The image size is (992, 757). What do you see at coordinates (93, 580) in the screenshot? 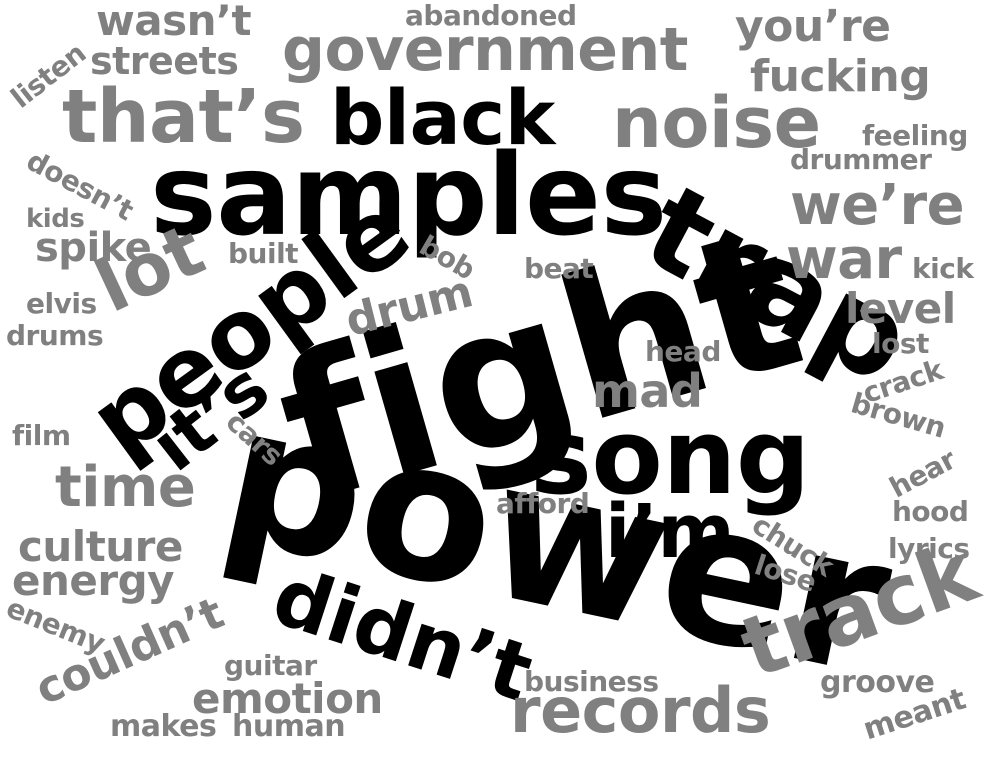
I see `word-energy: energy` at bounding box center [93, 580].